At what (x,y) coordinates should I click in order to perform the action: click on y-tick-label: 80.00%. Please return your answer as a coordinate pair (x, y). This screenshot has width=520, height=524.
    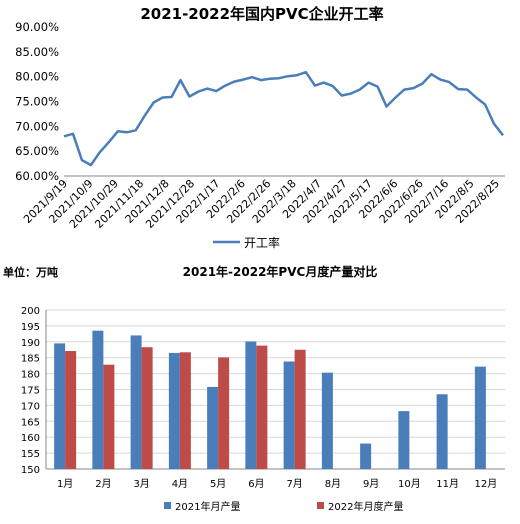
    Looking at the image, I should click on (37, 77).